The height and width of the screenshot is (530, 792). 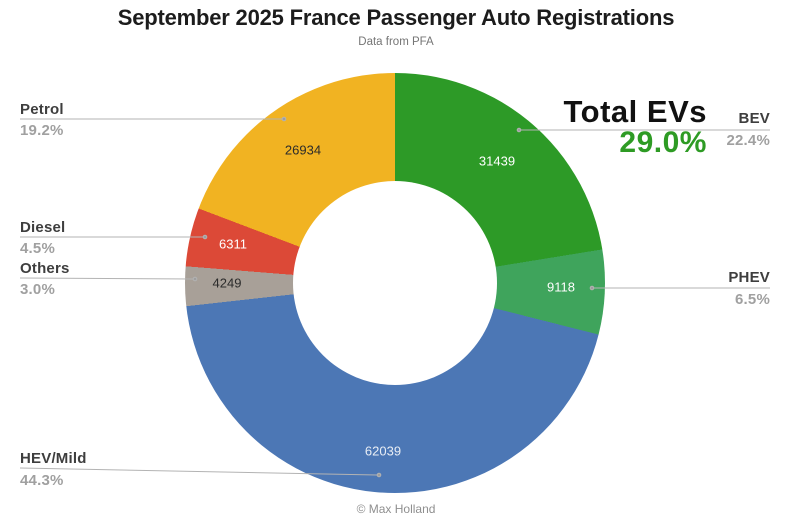 What do you see at coordinates (754, 118) in the screenshot?
I see `callout-bev-label: BEV` at bounding box center [754, 118].